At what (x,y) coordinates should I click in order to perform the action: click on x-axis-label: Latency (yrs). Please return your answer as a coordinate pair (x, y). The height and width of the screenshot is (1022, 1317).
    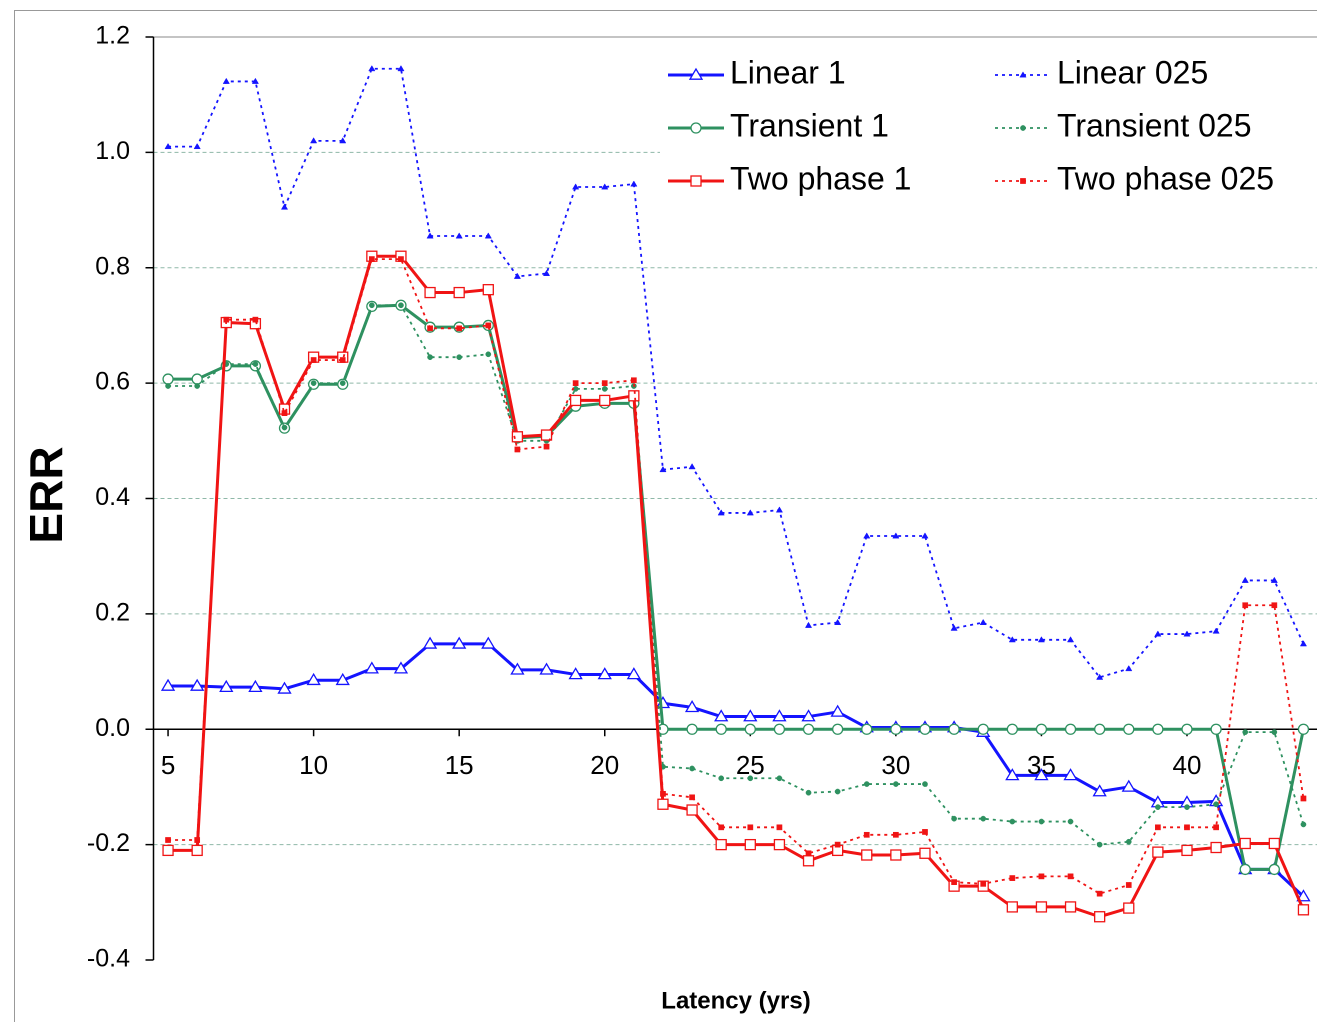
    Looking at the image, I should click on (735, 1000).